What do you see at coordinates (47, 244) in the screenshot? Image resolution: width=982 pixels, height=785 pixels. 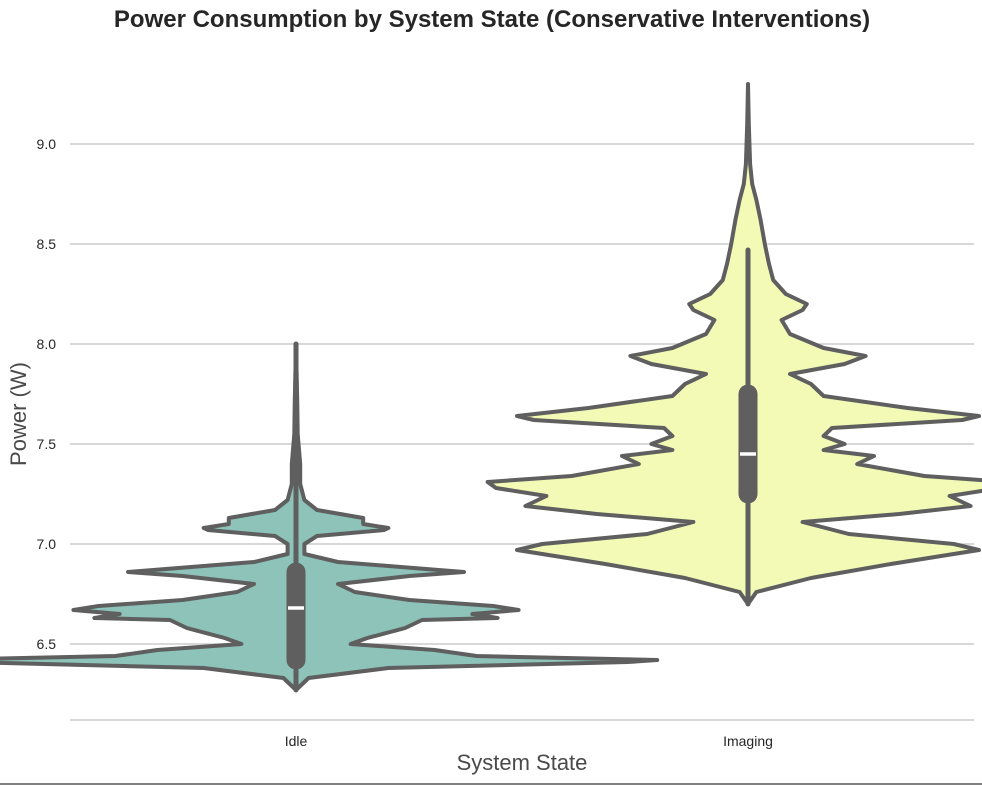 I see `y-tick-label-4: 8.5` at bounding box center [47, 244].